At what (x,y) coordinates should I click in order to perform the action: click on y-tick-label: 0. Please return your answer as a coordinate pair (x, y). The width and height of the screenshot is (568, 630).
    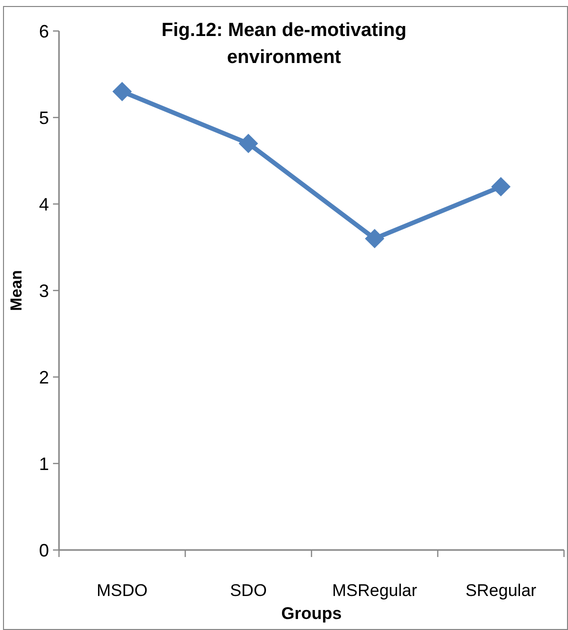
    Looking at the image, I should click on (43, 550).